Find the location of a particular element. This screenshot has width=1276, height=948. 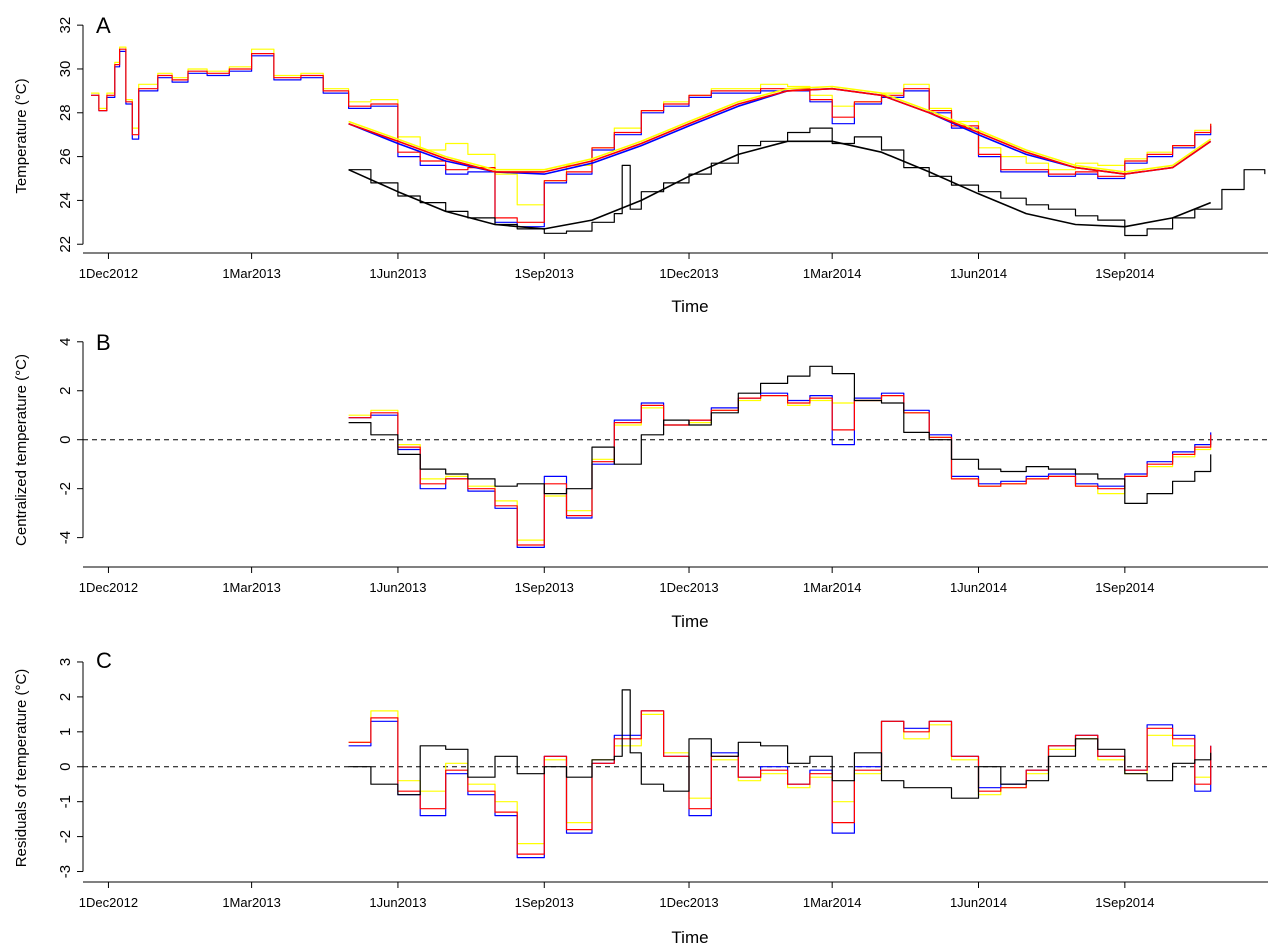

y-tick-label: 32 is located at coordinates (65, 25).